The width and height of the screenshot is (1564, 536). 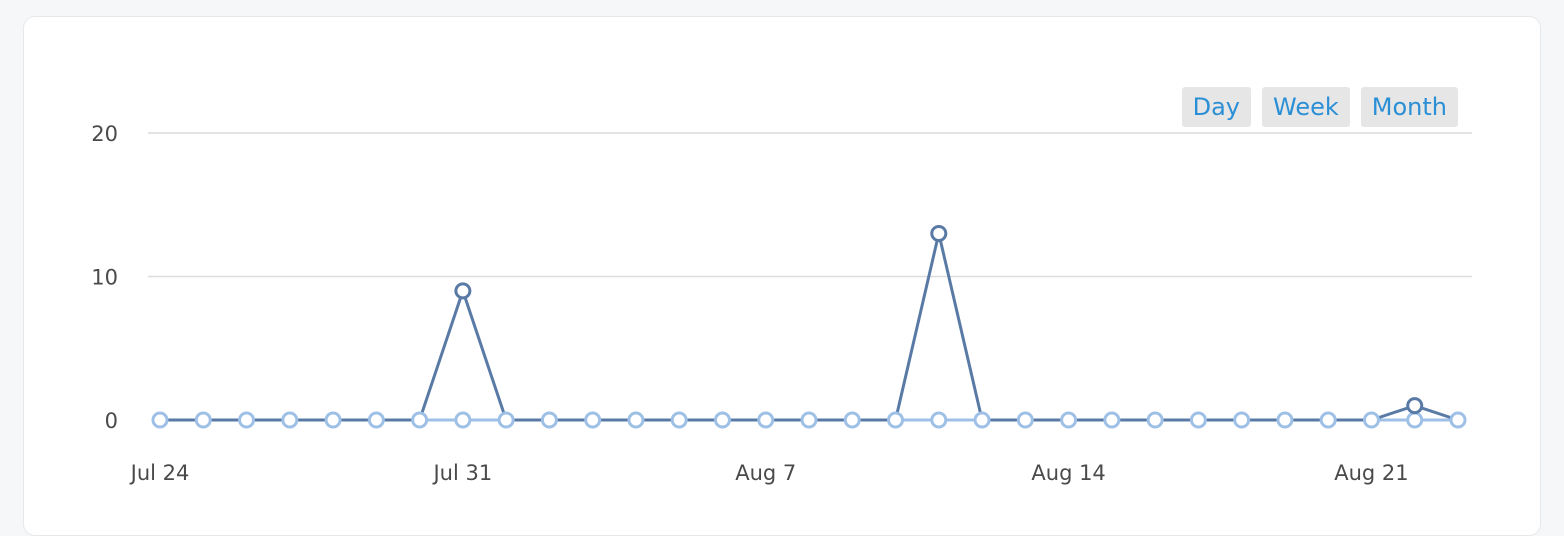 I want to click on x-axis-ticks: Jul 24 Jul 31 Aug 7 Aug 14 Aug 21, so click(x=769, y=473).